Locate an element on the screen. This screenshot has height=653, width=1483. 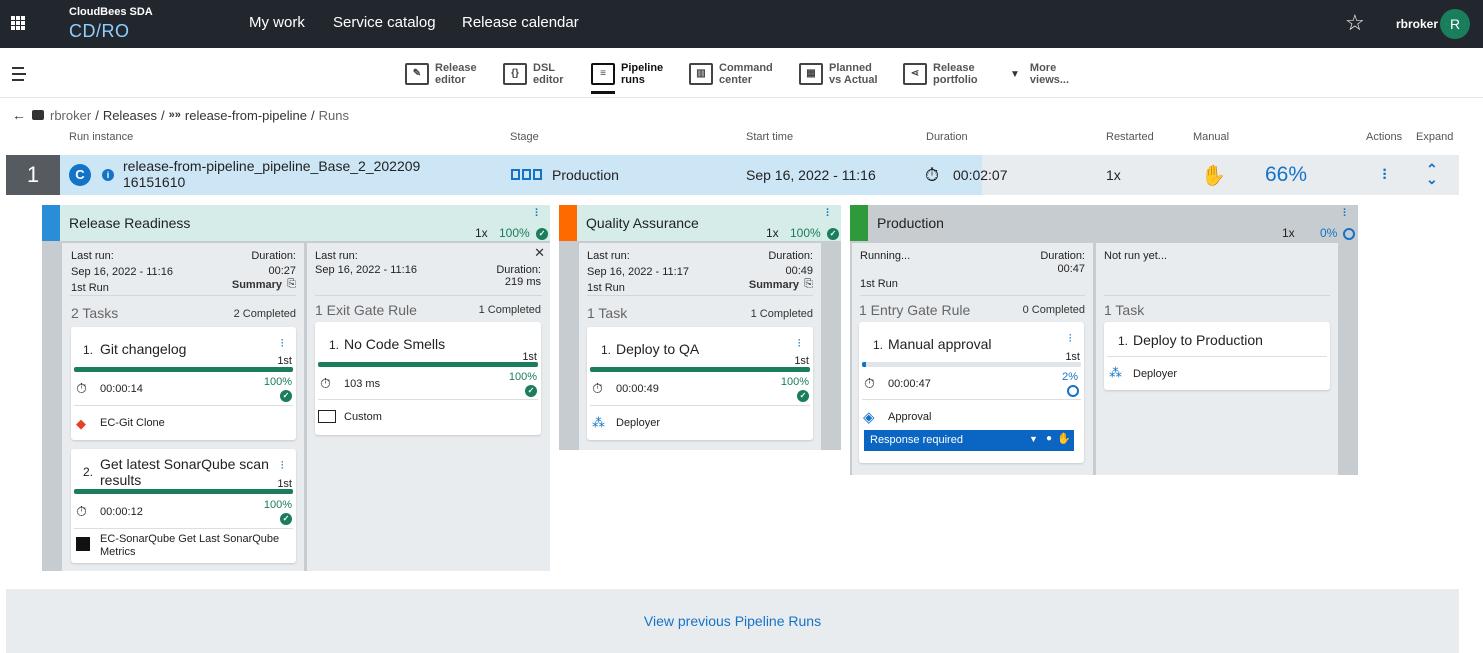
task-title: Deploy to Production is located at coordinates (1198, 340).